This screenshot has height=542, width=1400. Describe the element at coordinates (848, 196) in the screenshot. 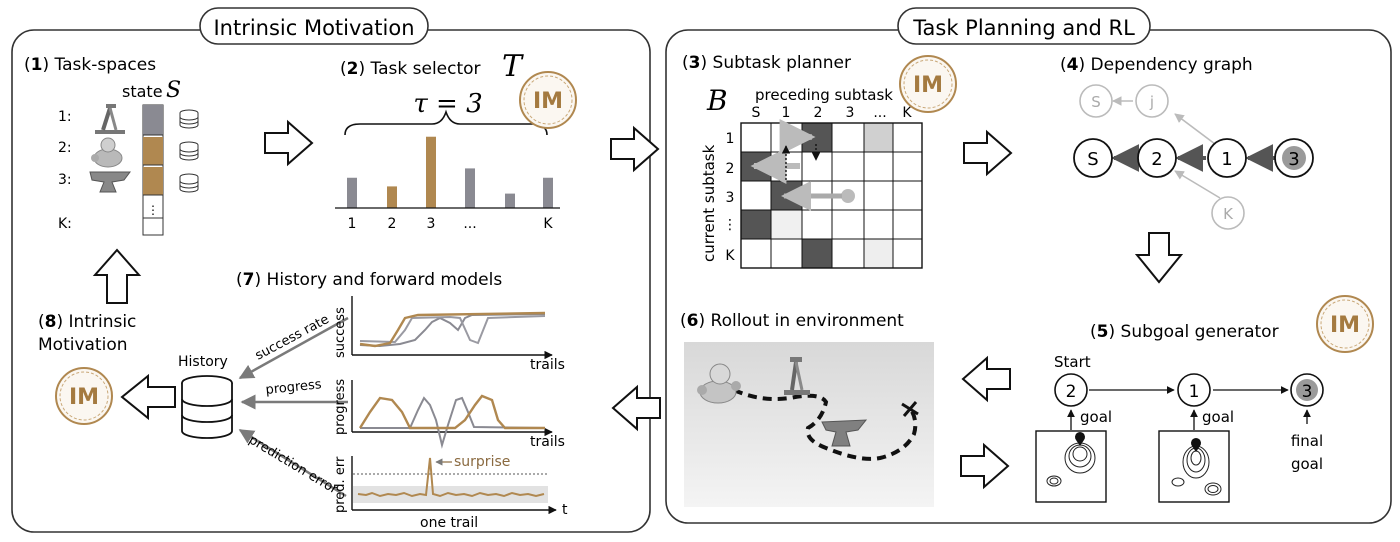

I see `planner-start-dot` at that location.